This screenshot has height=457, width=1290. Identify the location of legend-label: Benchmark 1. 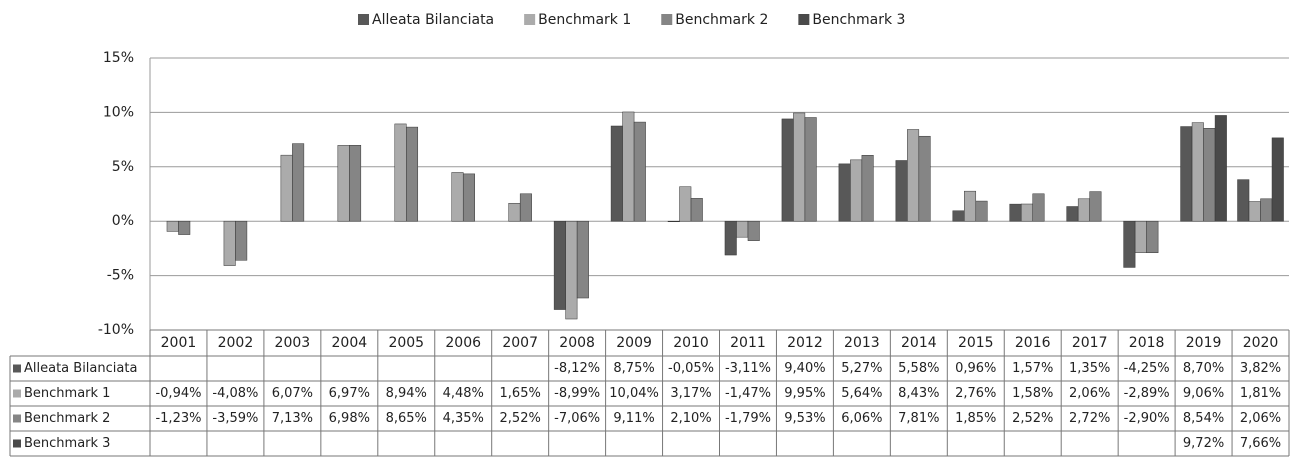
(584, 20).